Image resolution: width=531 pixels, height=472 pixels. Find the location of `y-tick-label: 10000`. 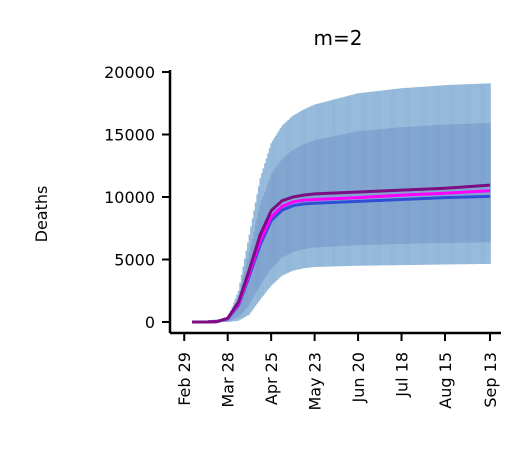

y-tick-label: 10000 is located at coordinates (129, 197).